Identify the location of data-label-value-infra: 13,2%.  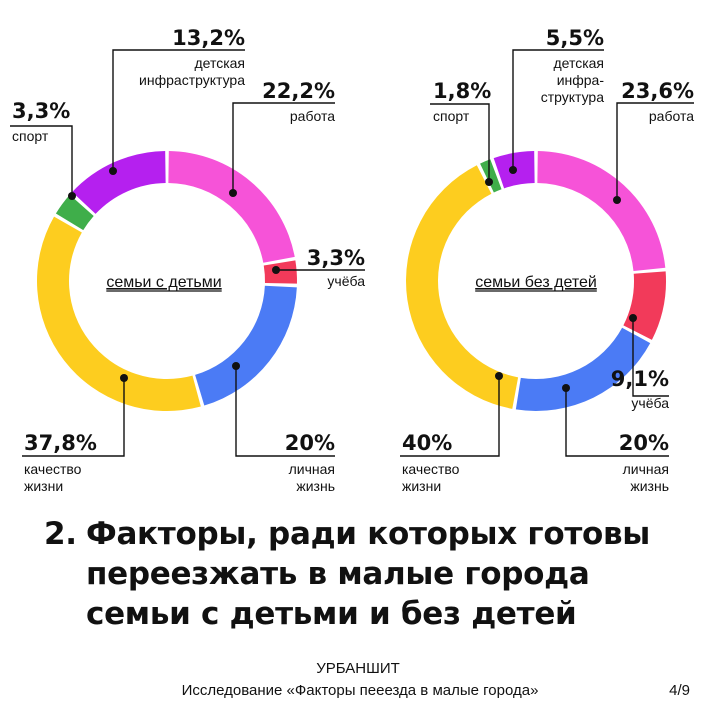
(208, 38).